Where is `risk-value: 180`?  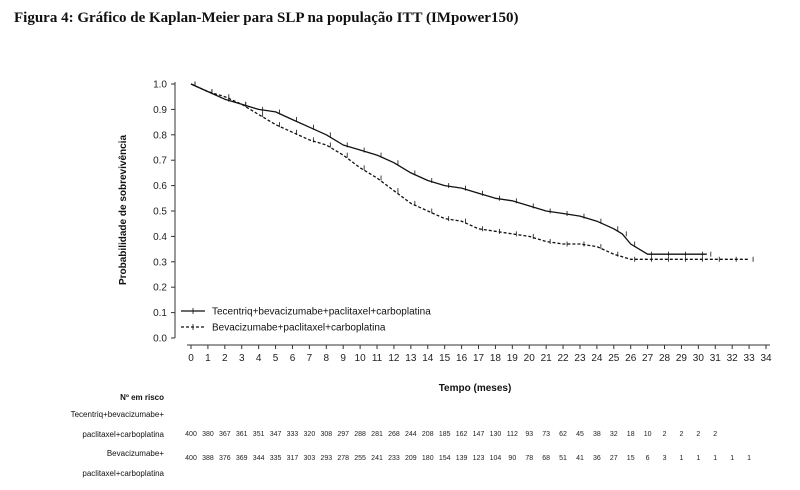
risk-value: 180 is located at coordinates (428, 458).